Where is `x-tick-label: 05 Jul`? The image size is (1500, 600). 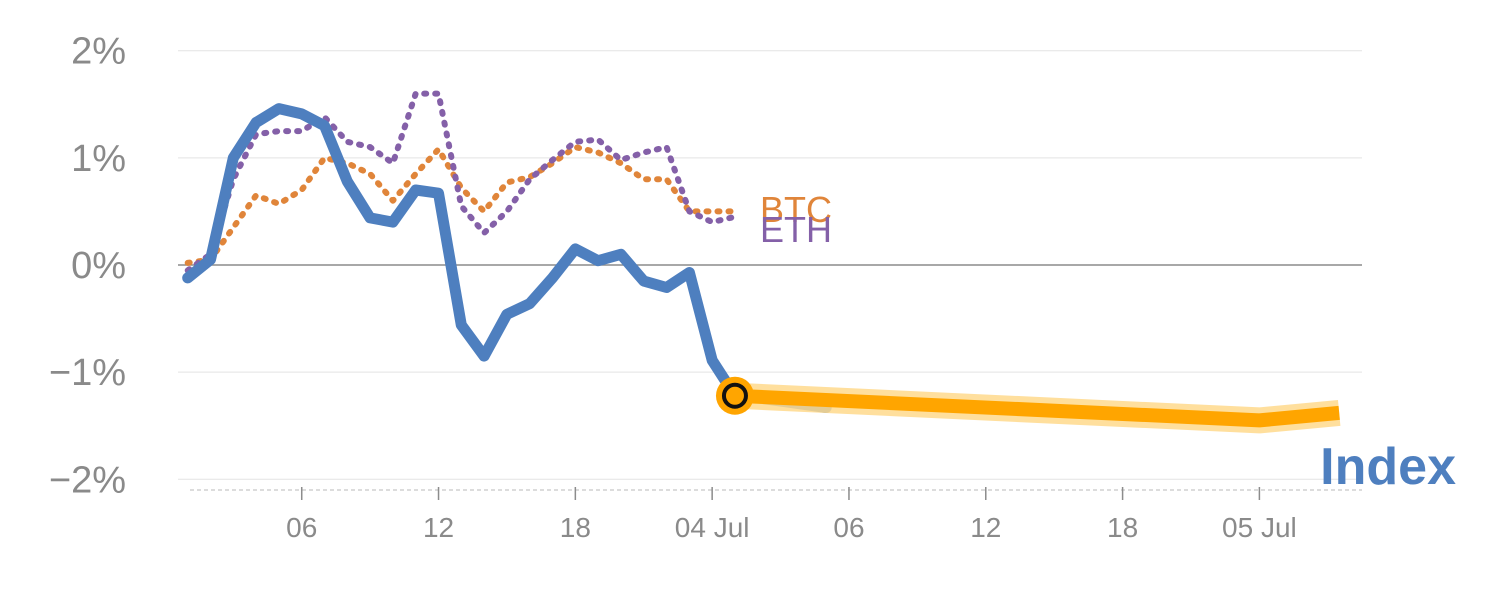 x-tick-label: 05 Jul is located at coordinates (1259, 527).